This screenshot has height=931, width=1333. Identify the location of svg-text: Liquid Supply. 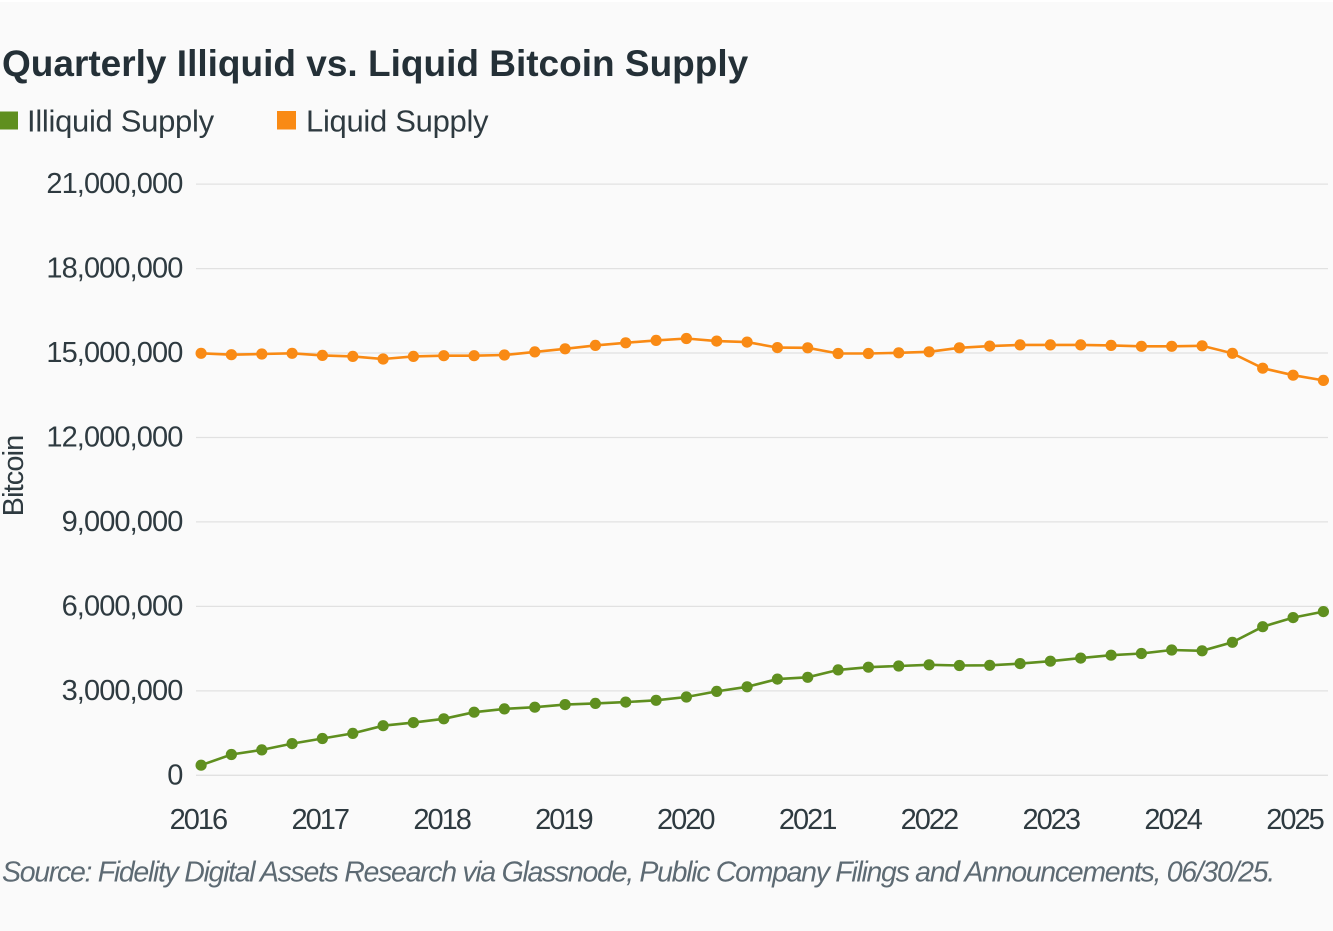
(397, 121).